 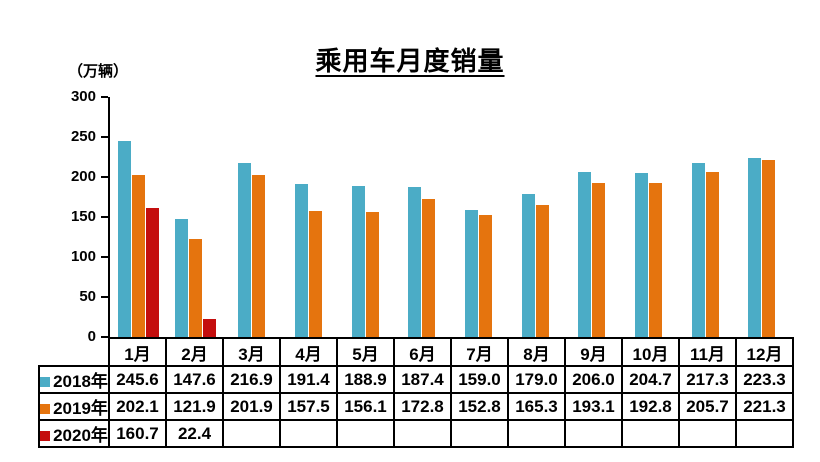 I want to click on y-axis-unit-label: （万辆）, so click(x=98, y=71).